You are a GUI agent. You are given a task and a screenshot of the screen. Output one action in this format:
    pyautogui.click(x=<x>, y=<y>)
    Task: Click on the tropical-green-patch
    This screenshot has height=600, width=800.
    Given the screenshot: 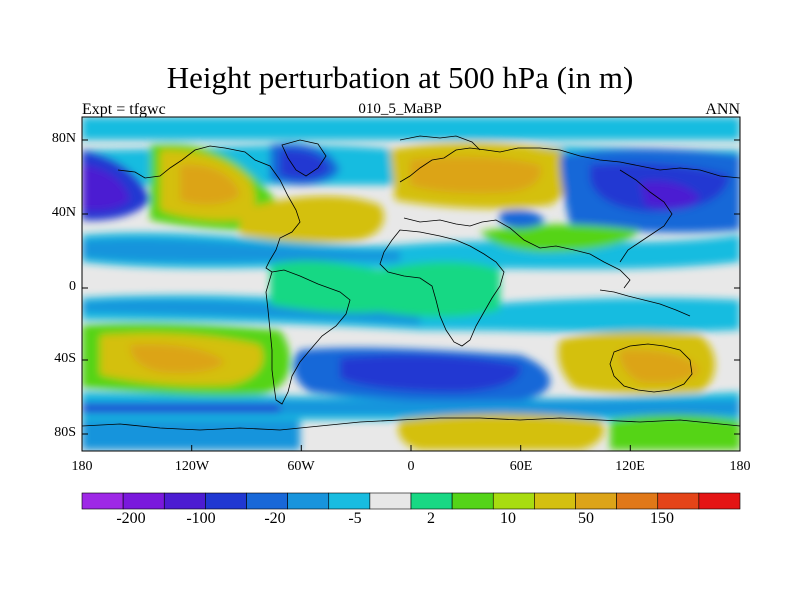 What is the action you would take?
    pyautogui.click(x=385, y=288)
    